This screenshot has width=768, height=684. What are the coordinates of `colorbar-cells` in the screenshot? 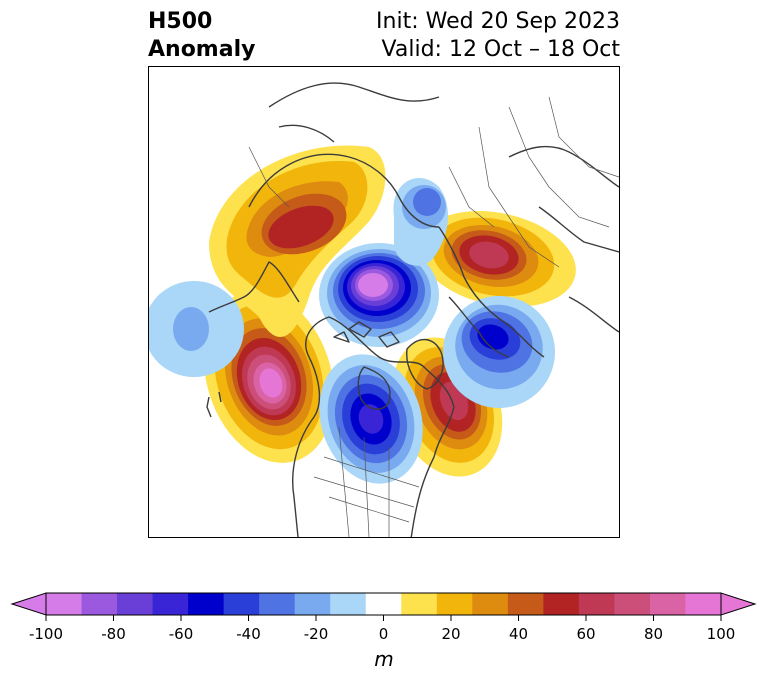 It's located at (384, 604).